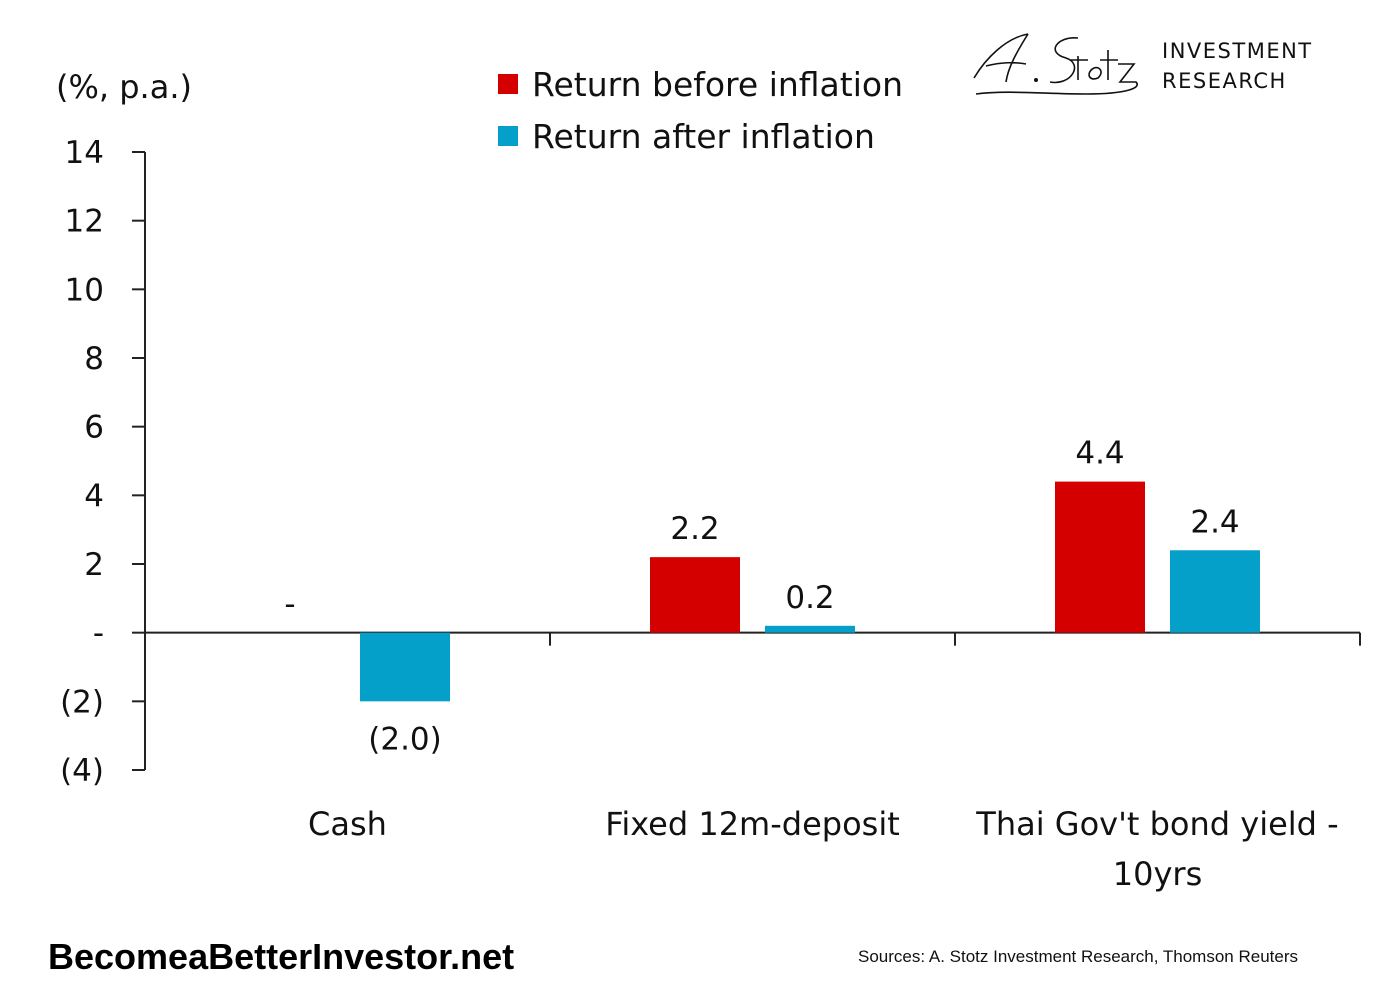 Image resolution: width=1400 pixels, height=1000 pixels. What do you see at coordinates (98, 634) in the screenshot?
I see `y-tick-label: -` at bounding box center [98, 634].